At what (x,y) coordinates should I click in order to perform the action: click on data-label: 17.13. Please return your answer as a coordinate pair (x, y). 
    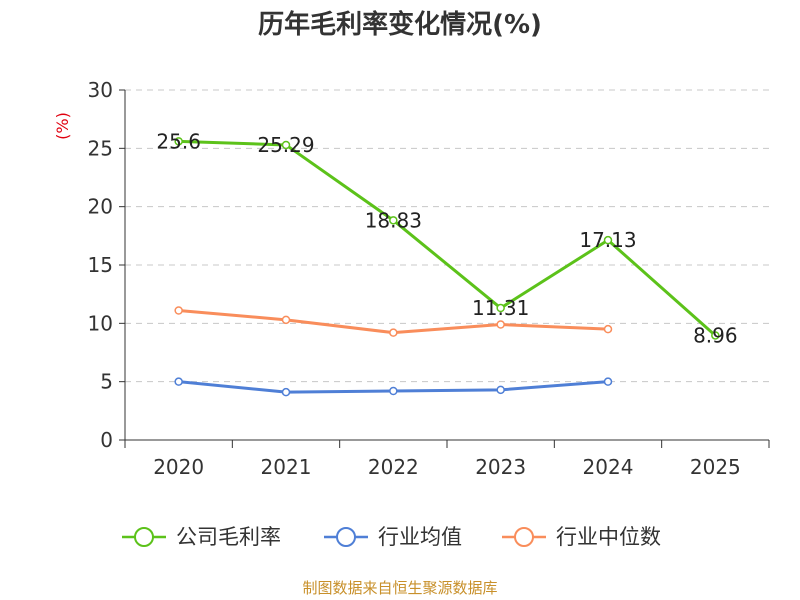
    Looking at the image, I should click on (607, 240).